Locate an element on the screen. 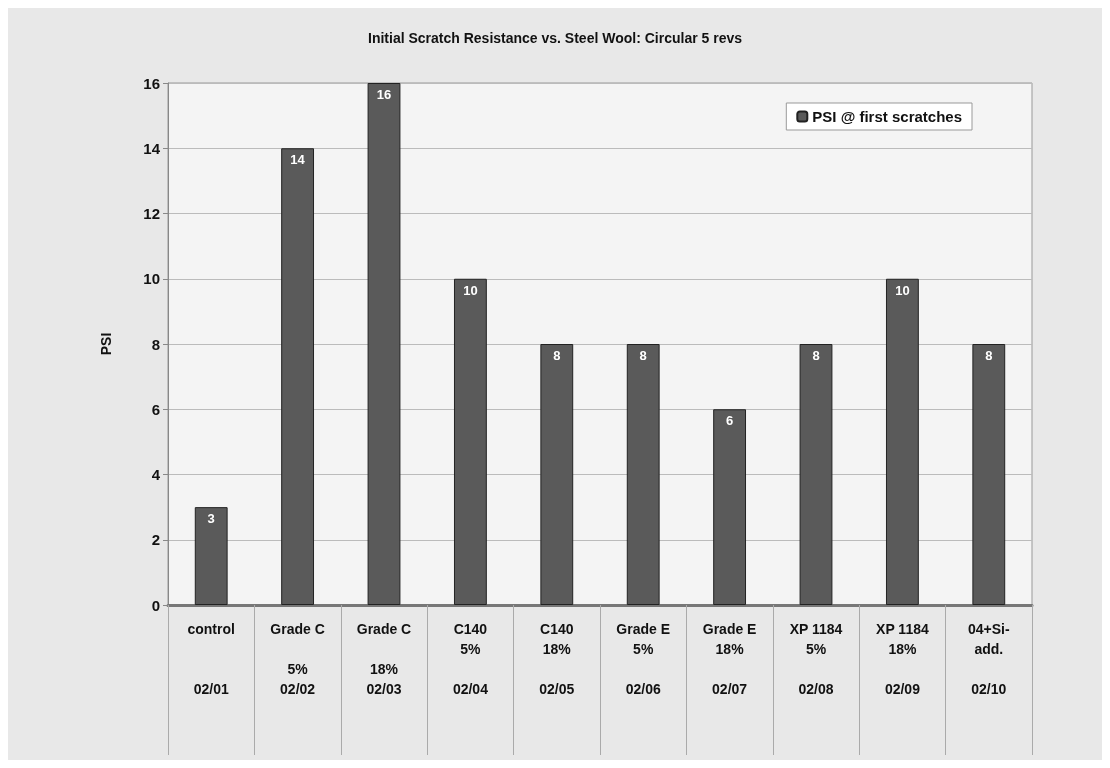  y-tick-label: 8 is located at coordinates (155, 344).